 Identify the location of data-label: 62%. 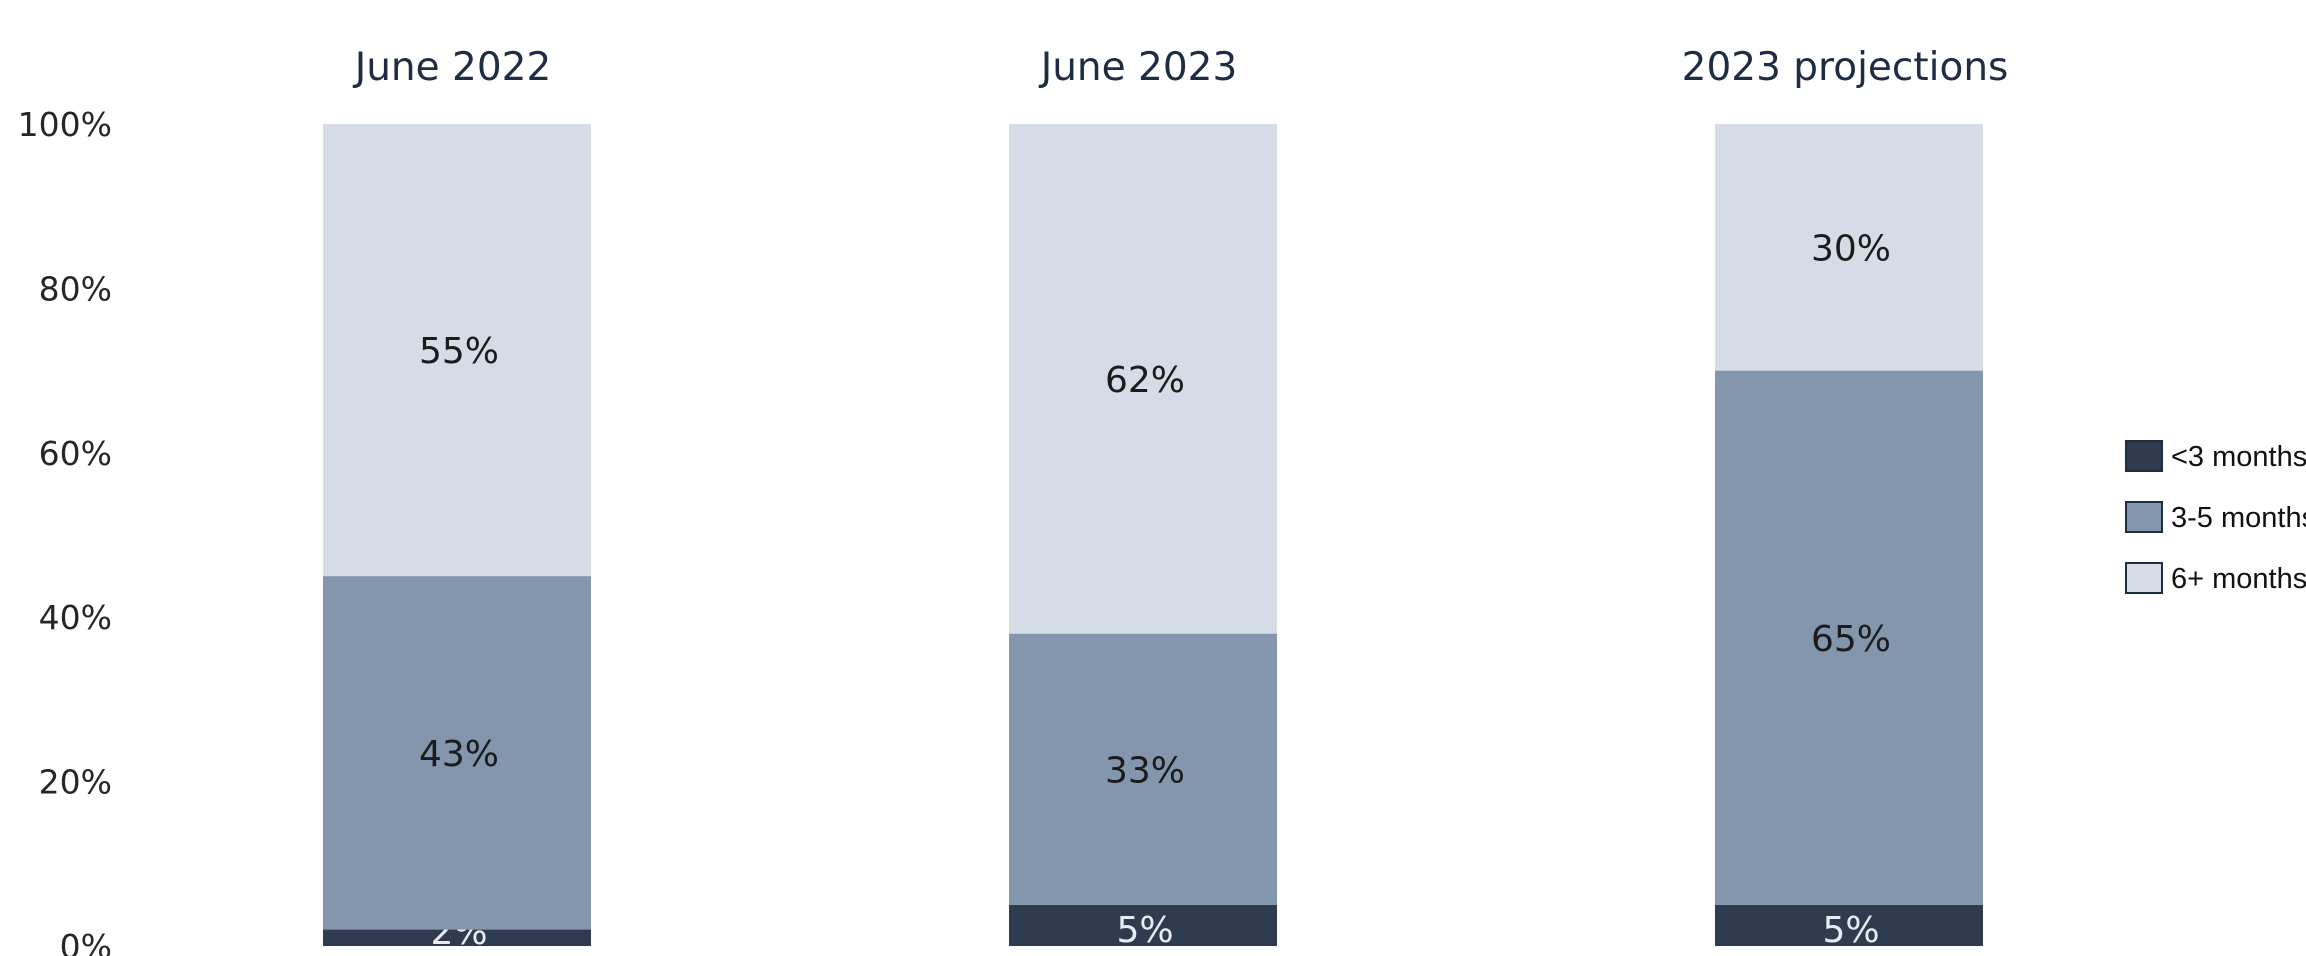
(1145, 380).